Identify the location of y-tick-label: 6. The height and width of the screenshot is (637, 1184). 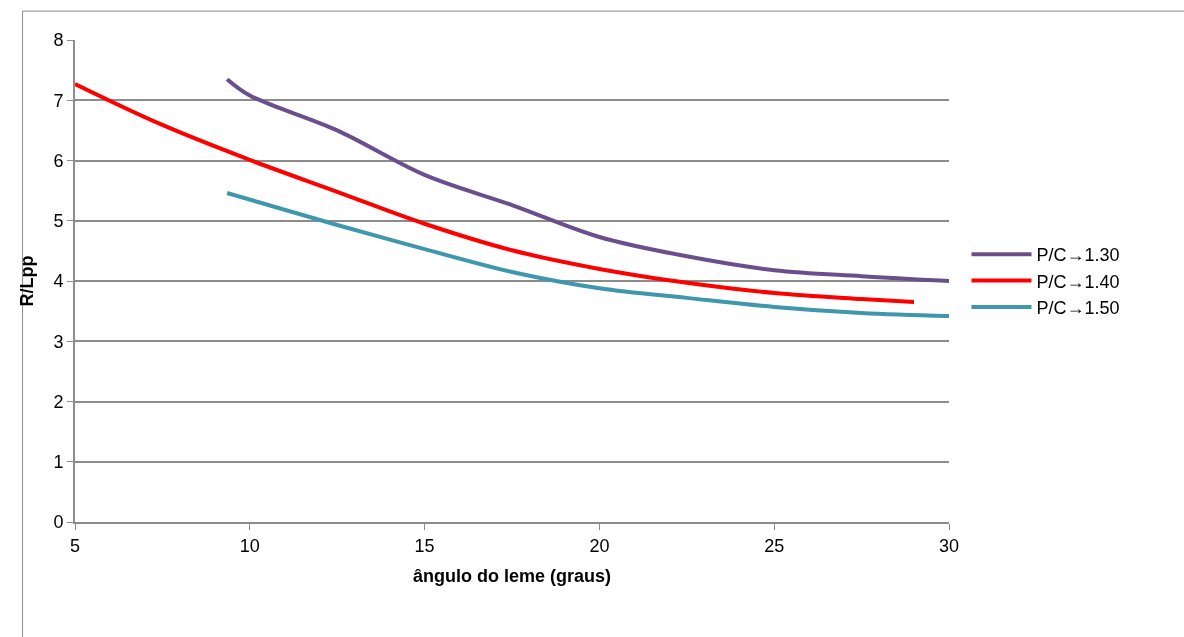
(58, 160).